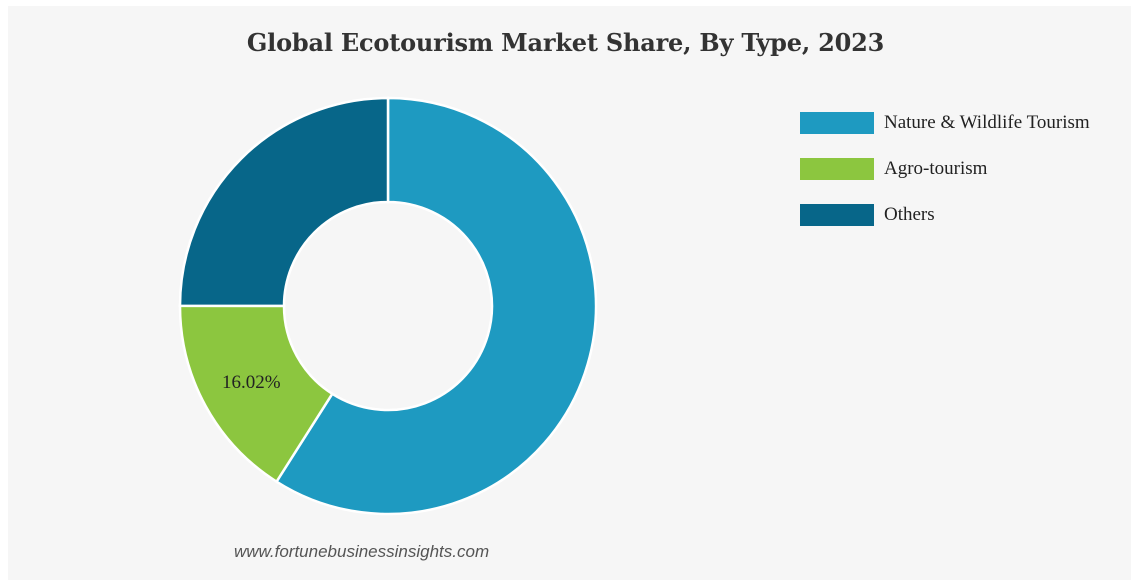  I want to click on donut-slice-agro-tourism, so click(256, 394).